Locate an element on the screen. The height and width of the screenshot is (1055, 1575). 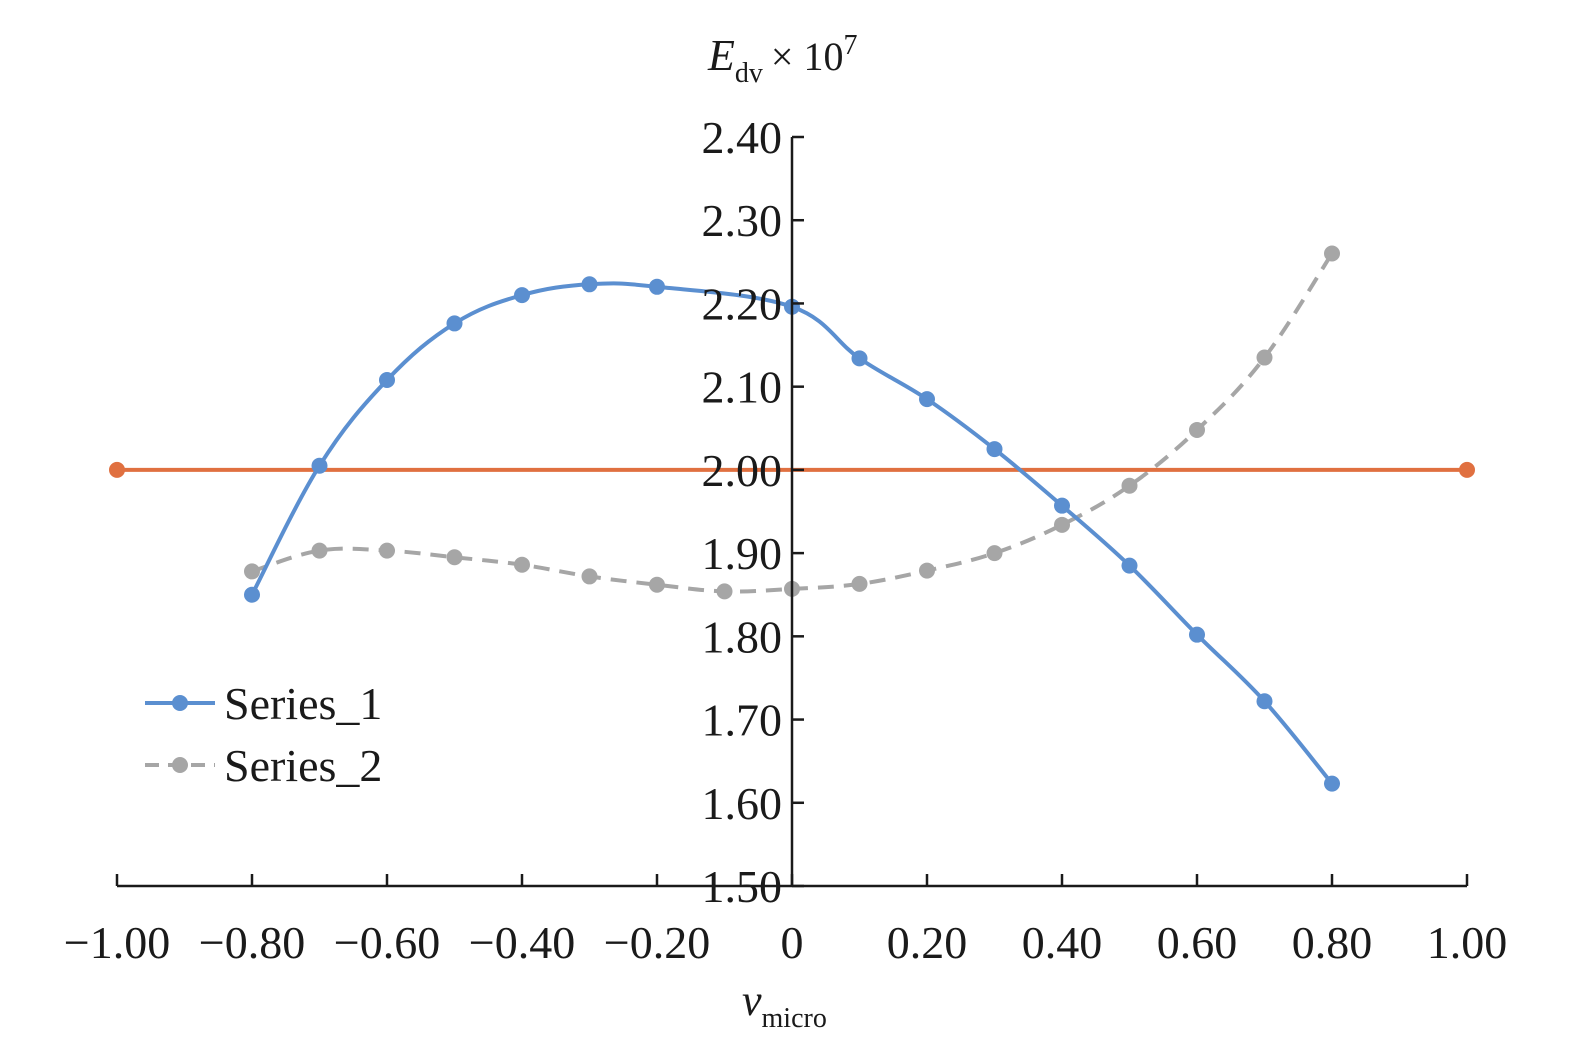
y-tick-label: 1.80 is located at coordinates (742, 636).